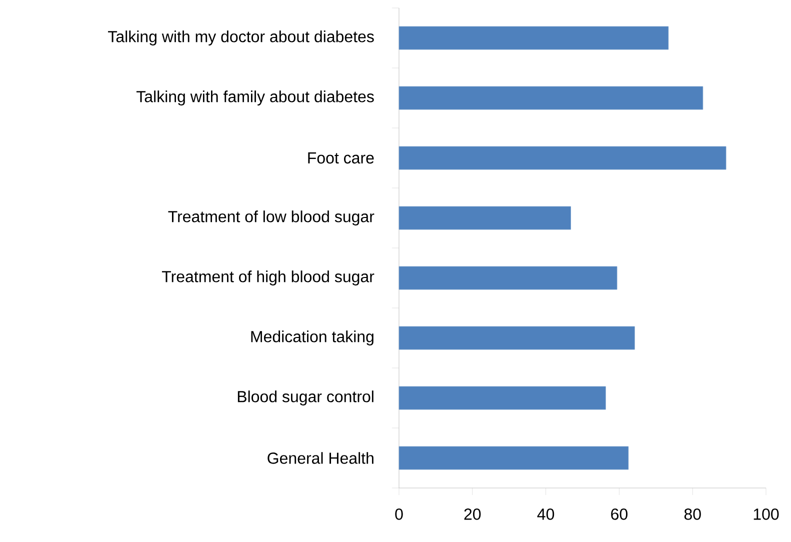  Describe the element at coordinates (619, 514) in the screenshot. I see `x-tick-label: 60` at that location.